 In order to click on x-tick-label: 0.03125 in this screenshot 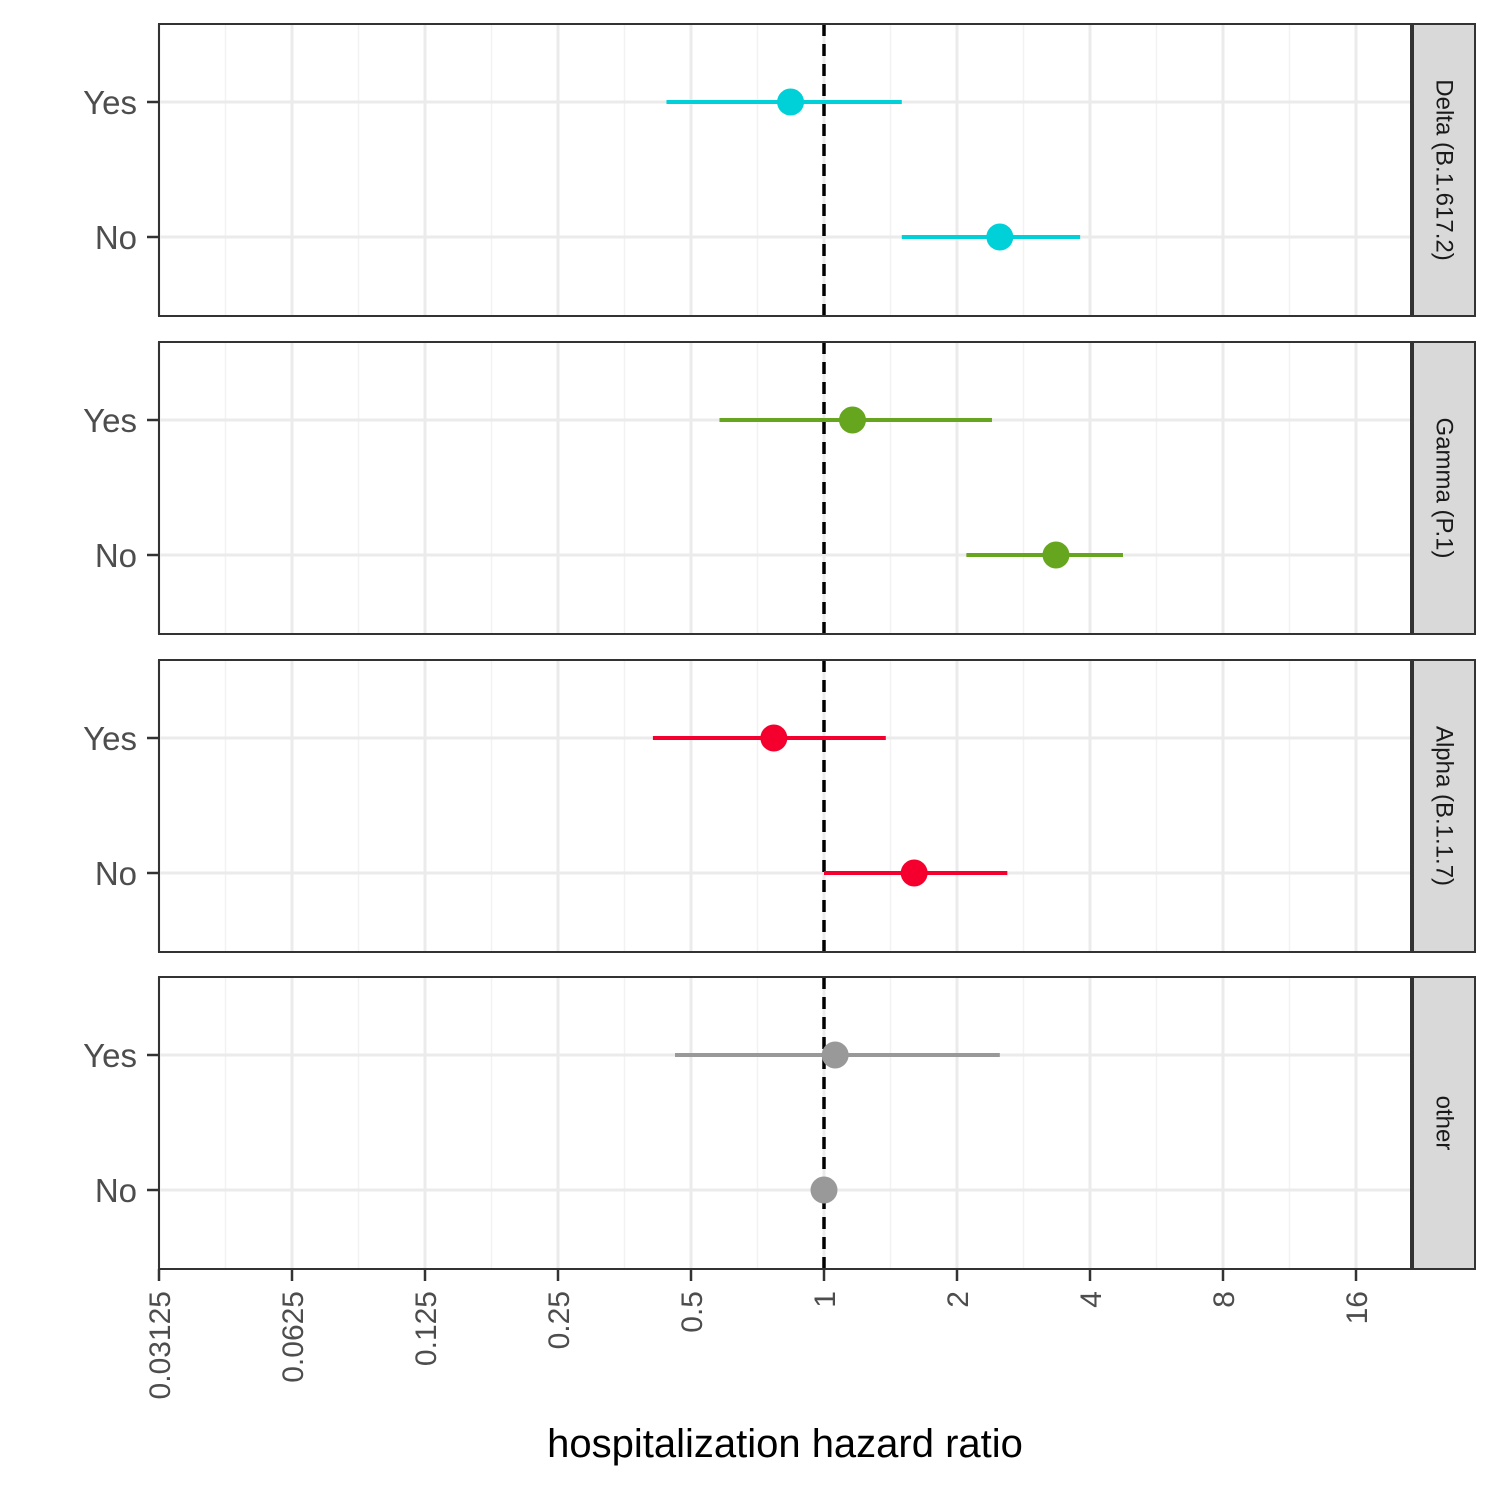, I will do `click(160, 1345)`.